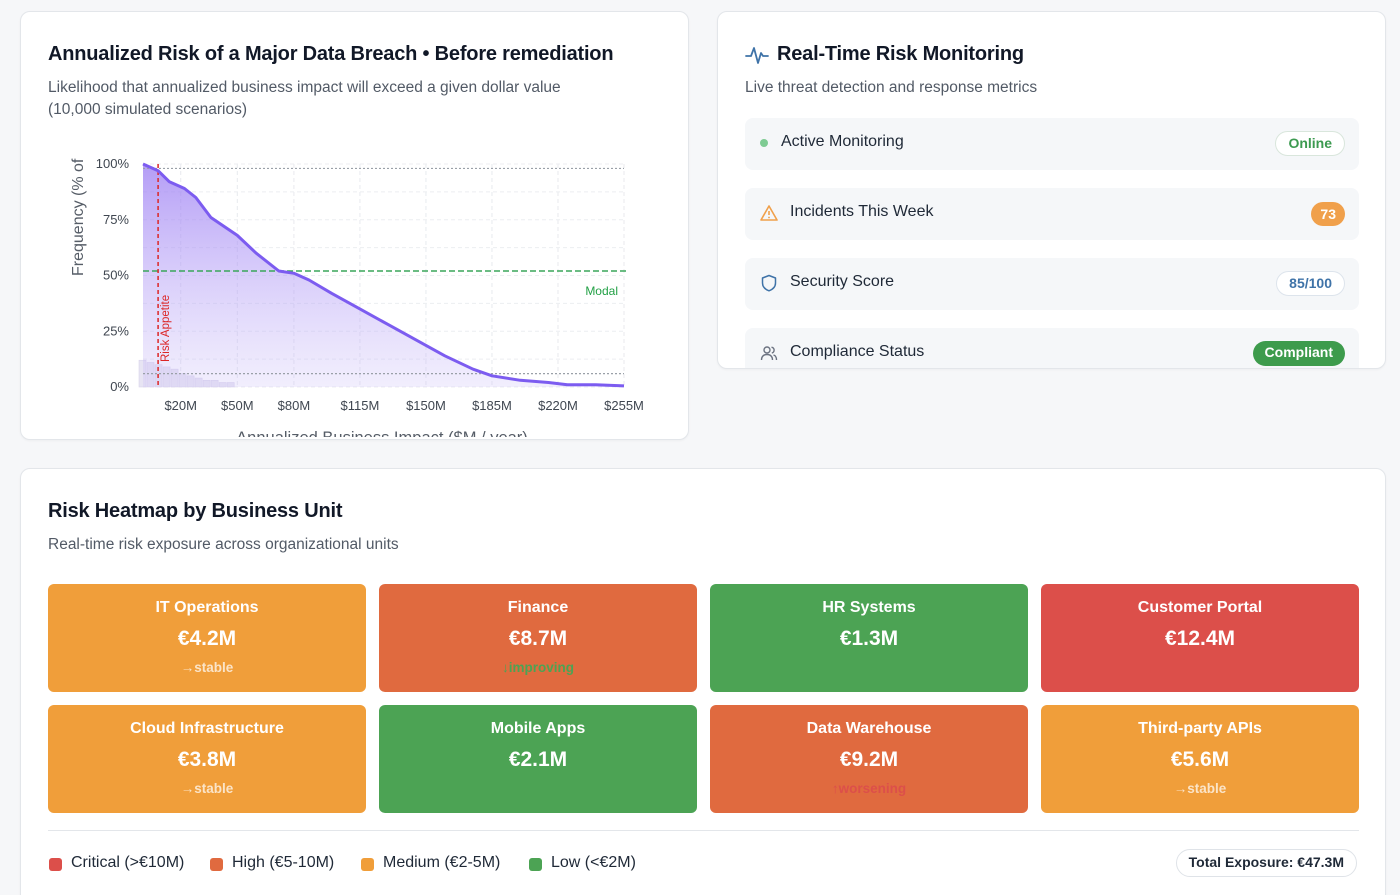  What do you see at coordinates (900, 54) in the screenshot?
I see `monitor-title: Real-Time Risk Monitoring` at bounding box center [900, 54].